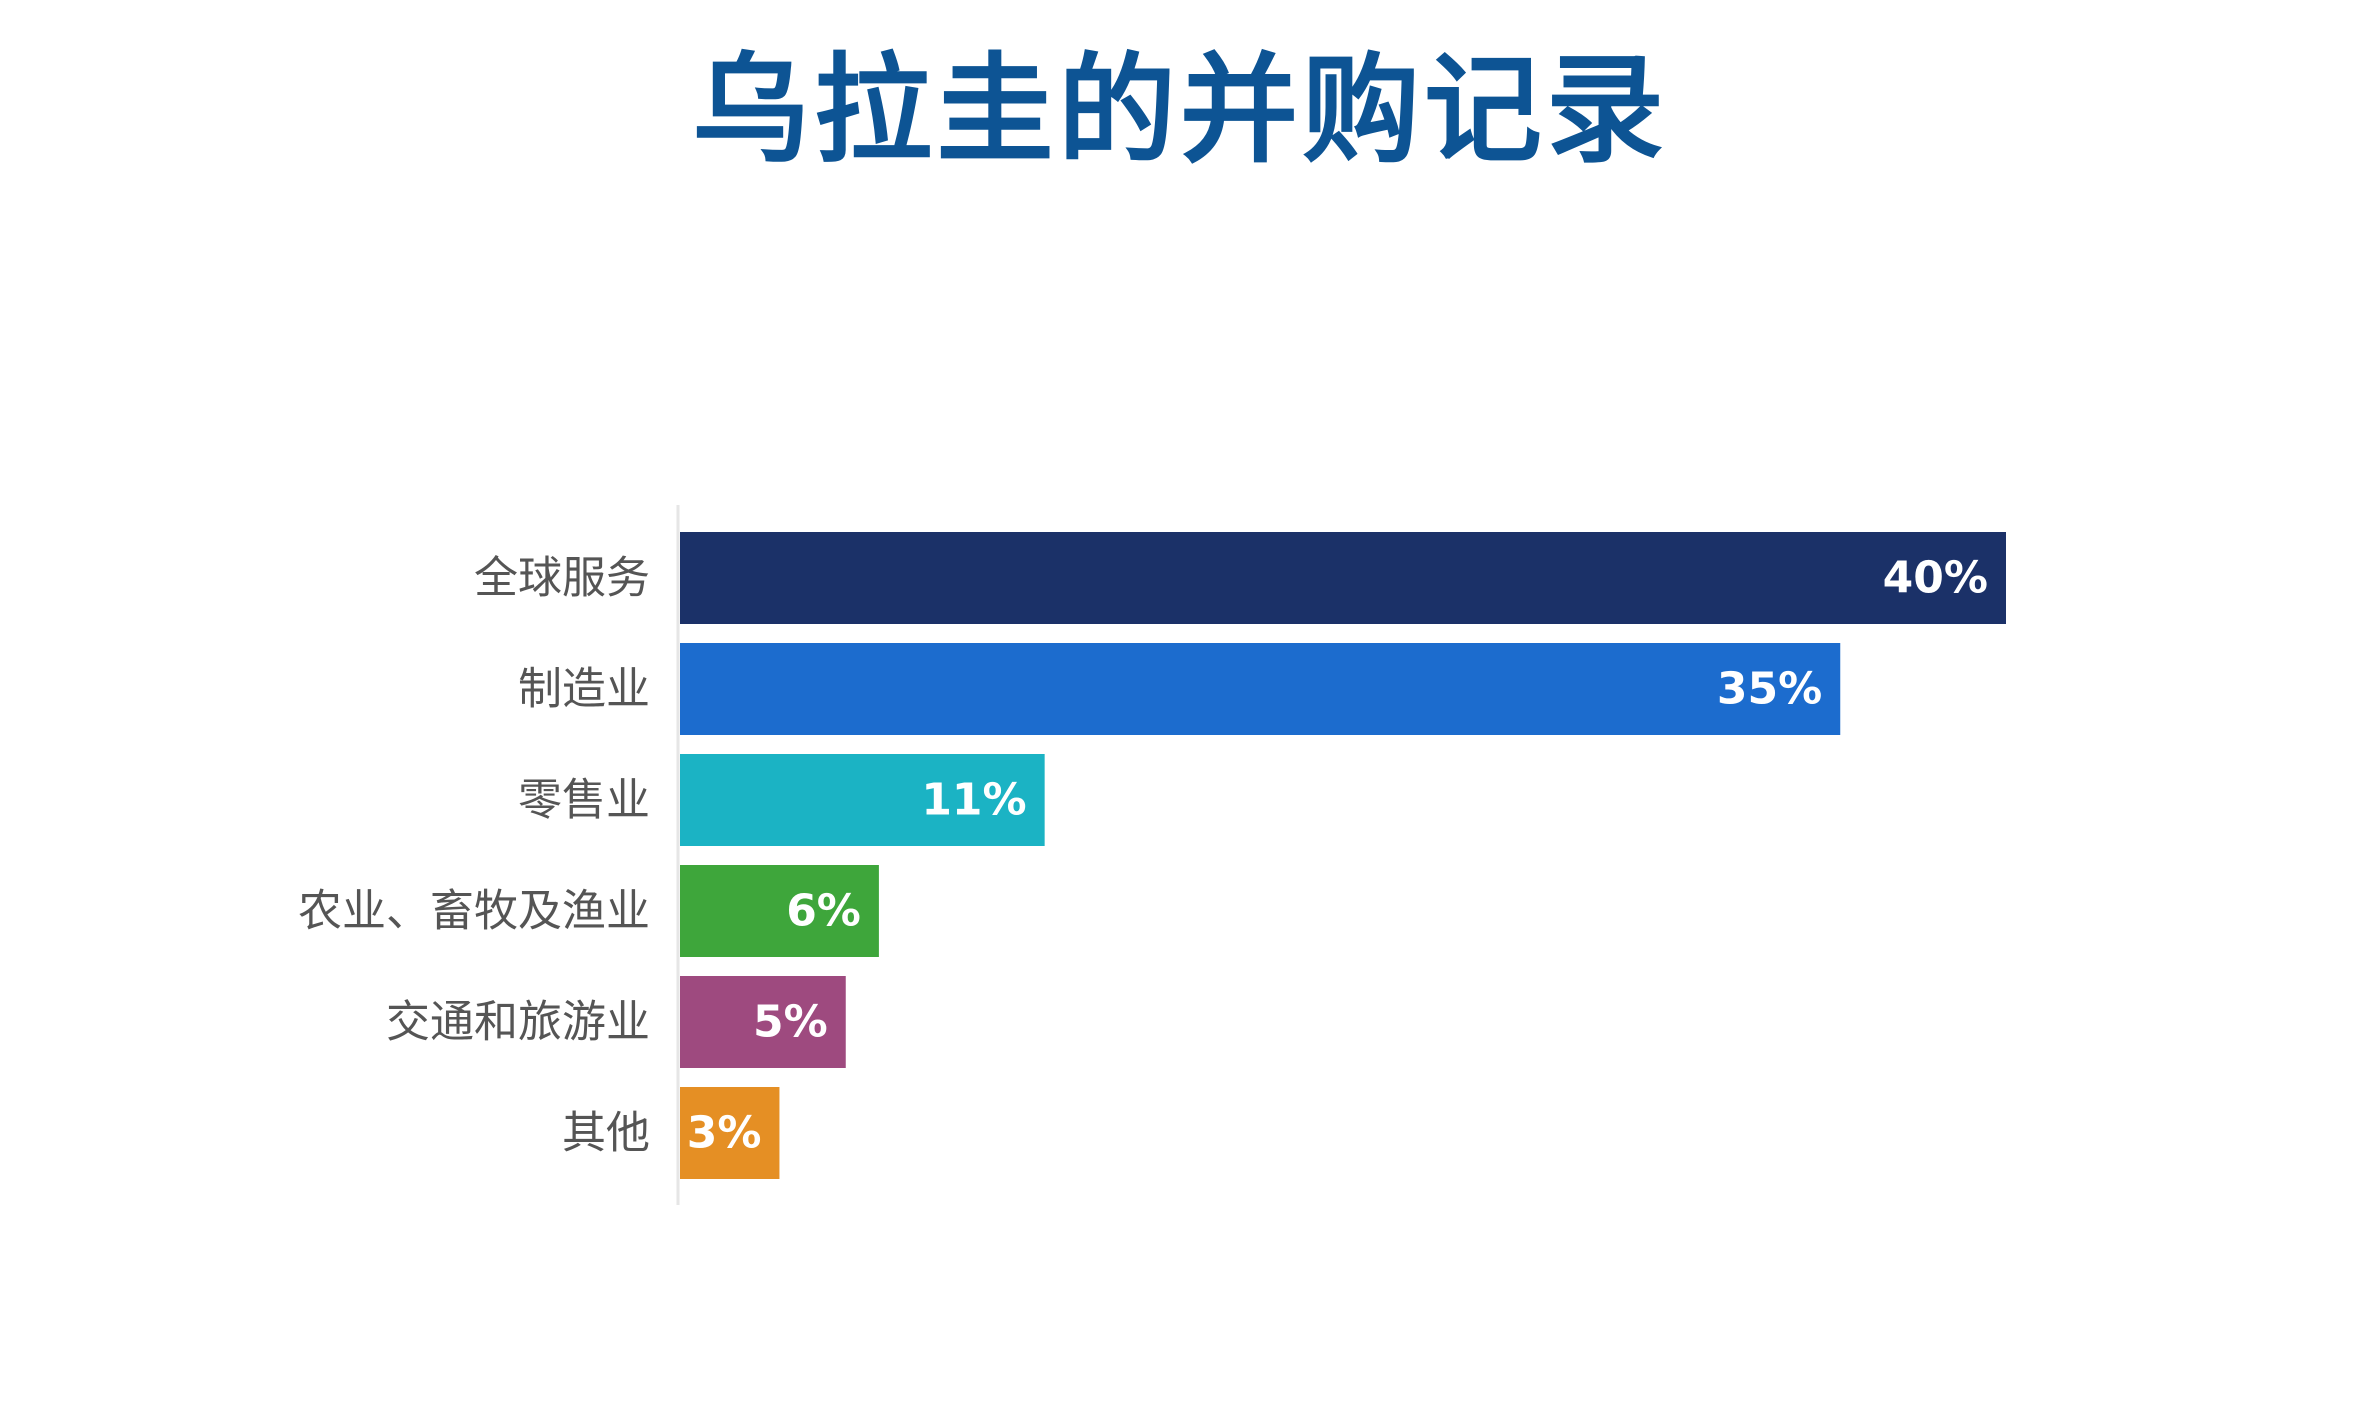  I want to click on category-label-3: 农业、畜牧及渔业, so click(474, 911).